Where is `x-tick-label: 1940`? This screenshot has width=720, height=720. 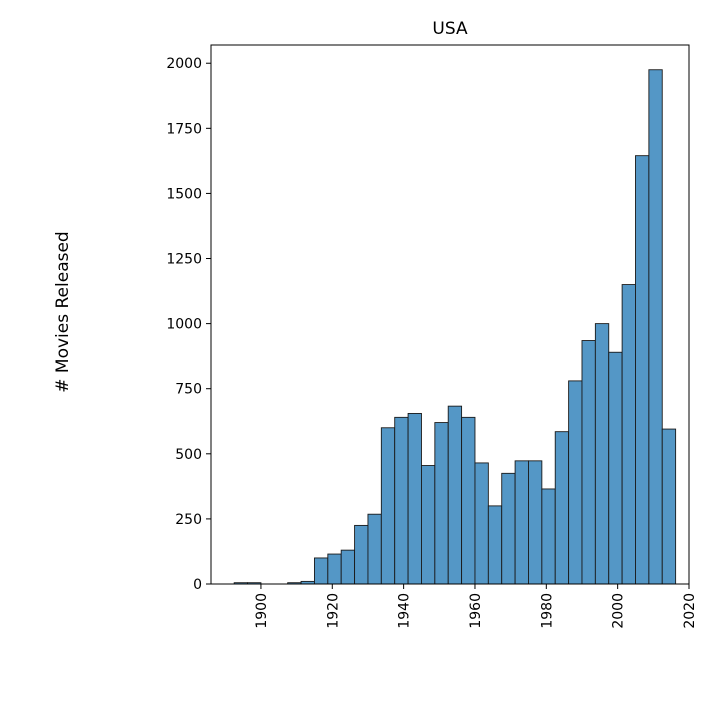 x-tick-label: 1940 is located at coordinates (405, 611).